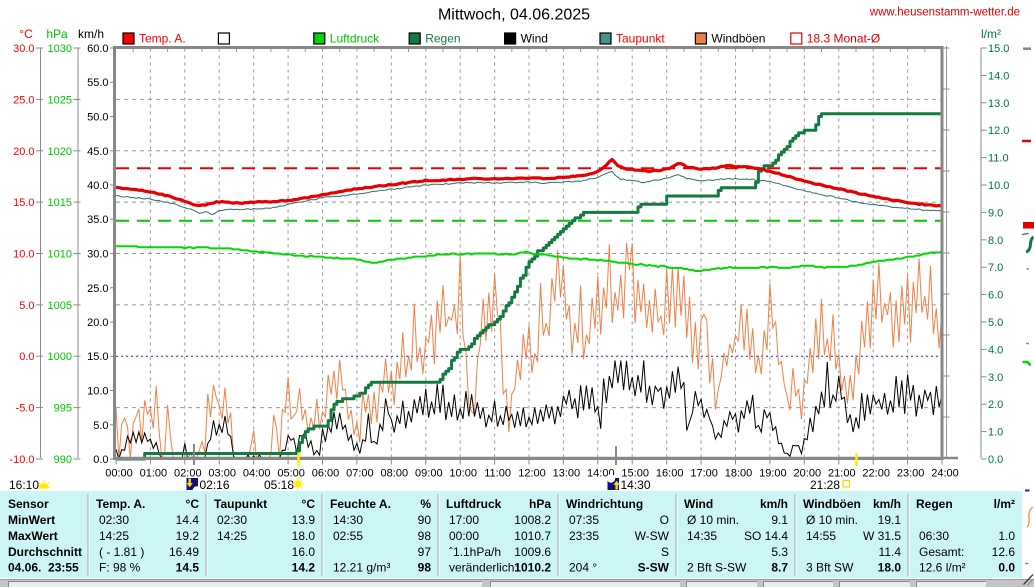 The image size is (1034, 587). I want to click on svg-text: Regen, so click(934, 504).